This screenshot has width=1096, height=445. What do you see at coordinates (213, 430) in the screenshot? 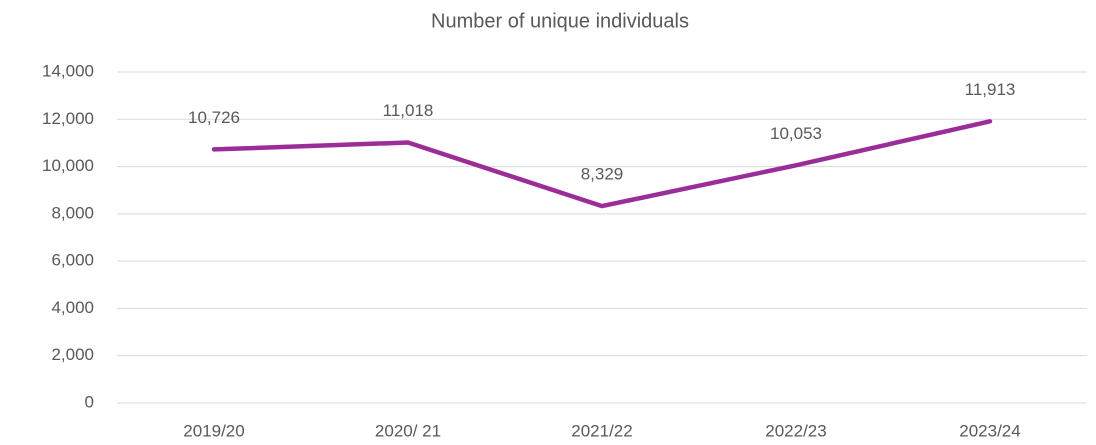
I see `x-tick-label: 2019/20` at bounding box center [213, 430].